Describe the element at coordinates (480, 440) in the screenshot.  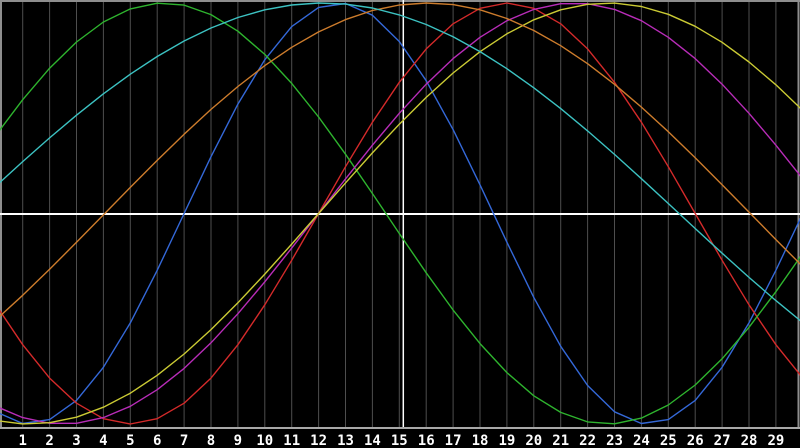
I see `x-axis-label-18: 18` at that location.